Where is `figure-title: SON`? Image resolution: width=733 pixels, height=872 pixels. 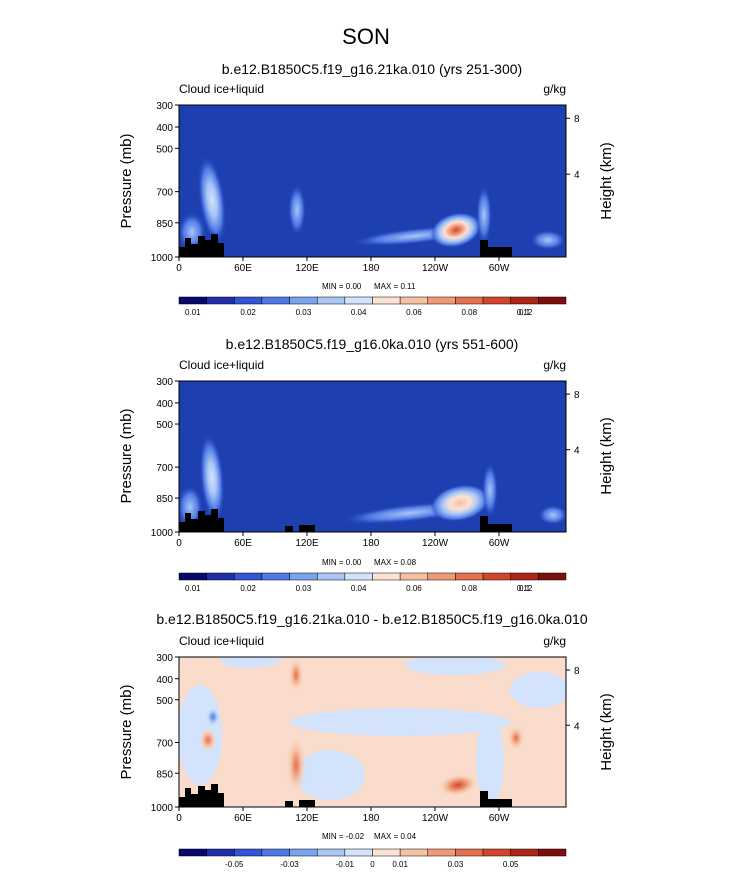 figure-title: SON is located at coordinates (366, 36).